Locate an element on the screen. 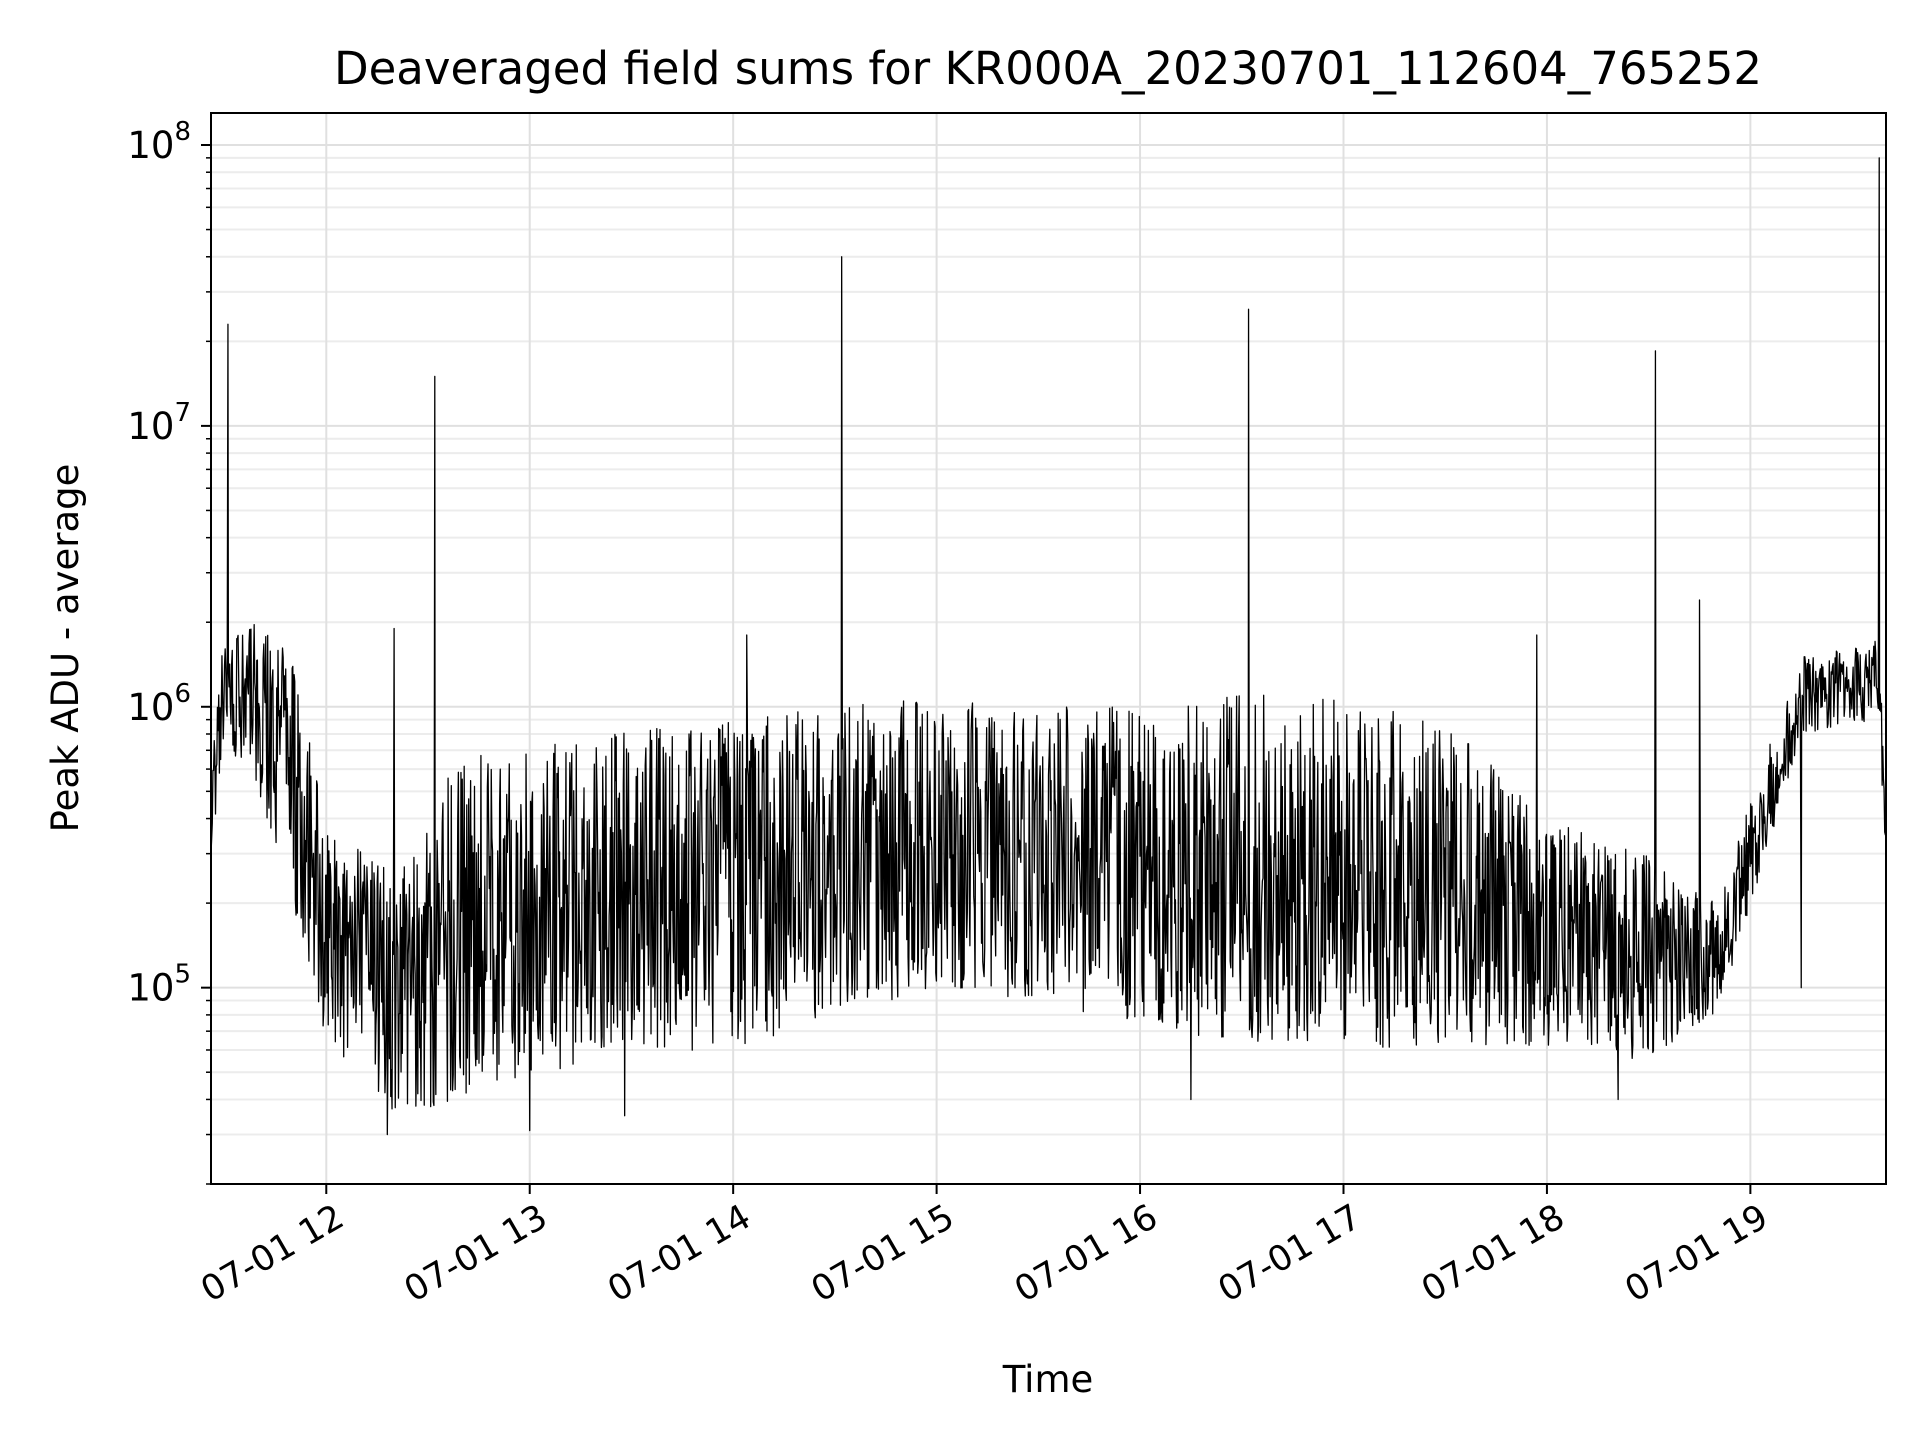  y-axis-label: Peak ADU - average is located at coordinates (65, 648).